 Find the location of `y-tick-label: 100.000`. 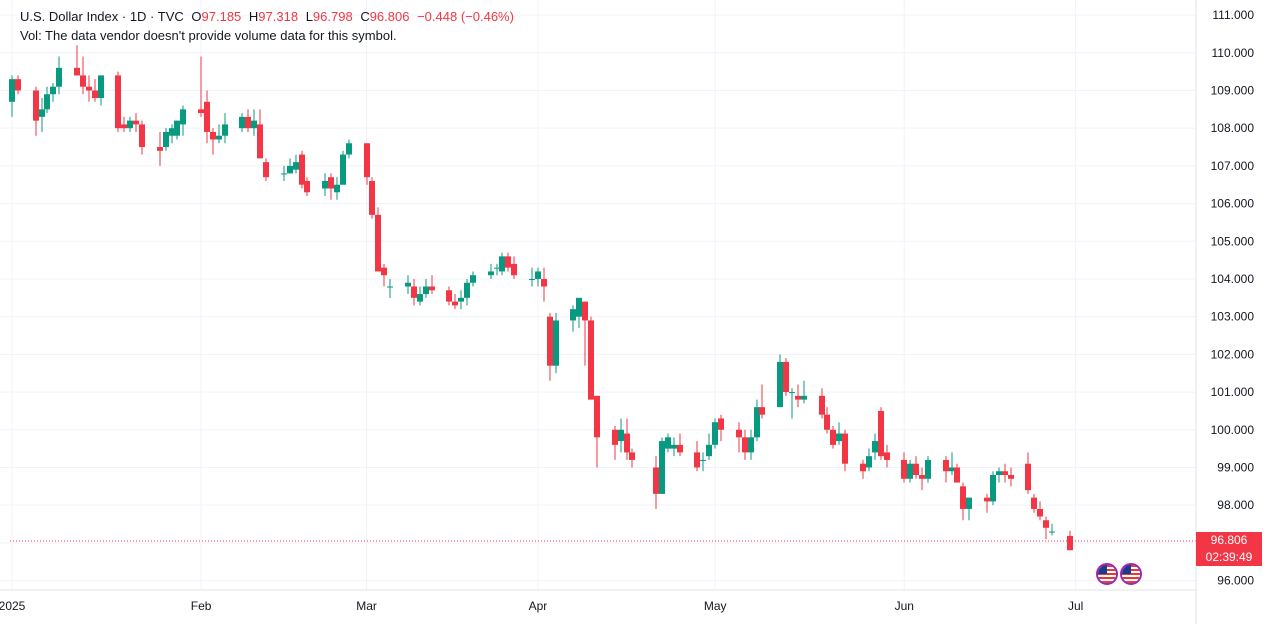

y-tick-label: 100.000 is located at coordinates (1233, 430).